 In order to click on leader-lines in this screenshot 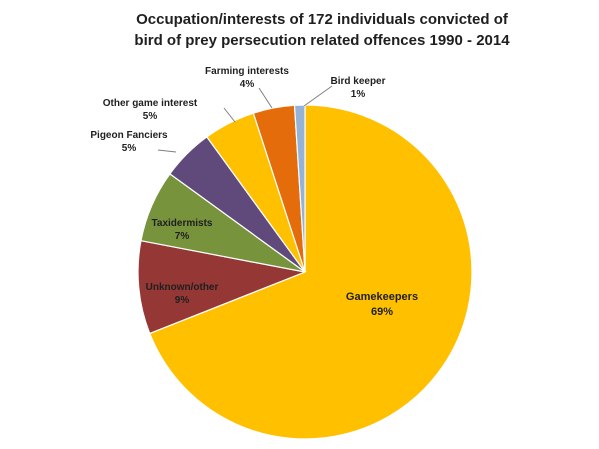, I will do `click(245, 119)`.